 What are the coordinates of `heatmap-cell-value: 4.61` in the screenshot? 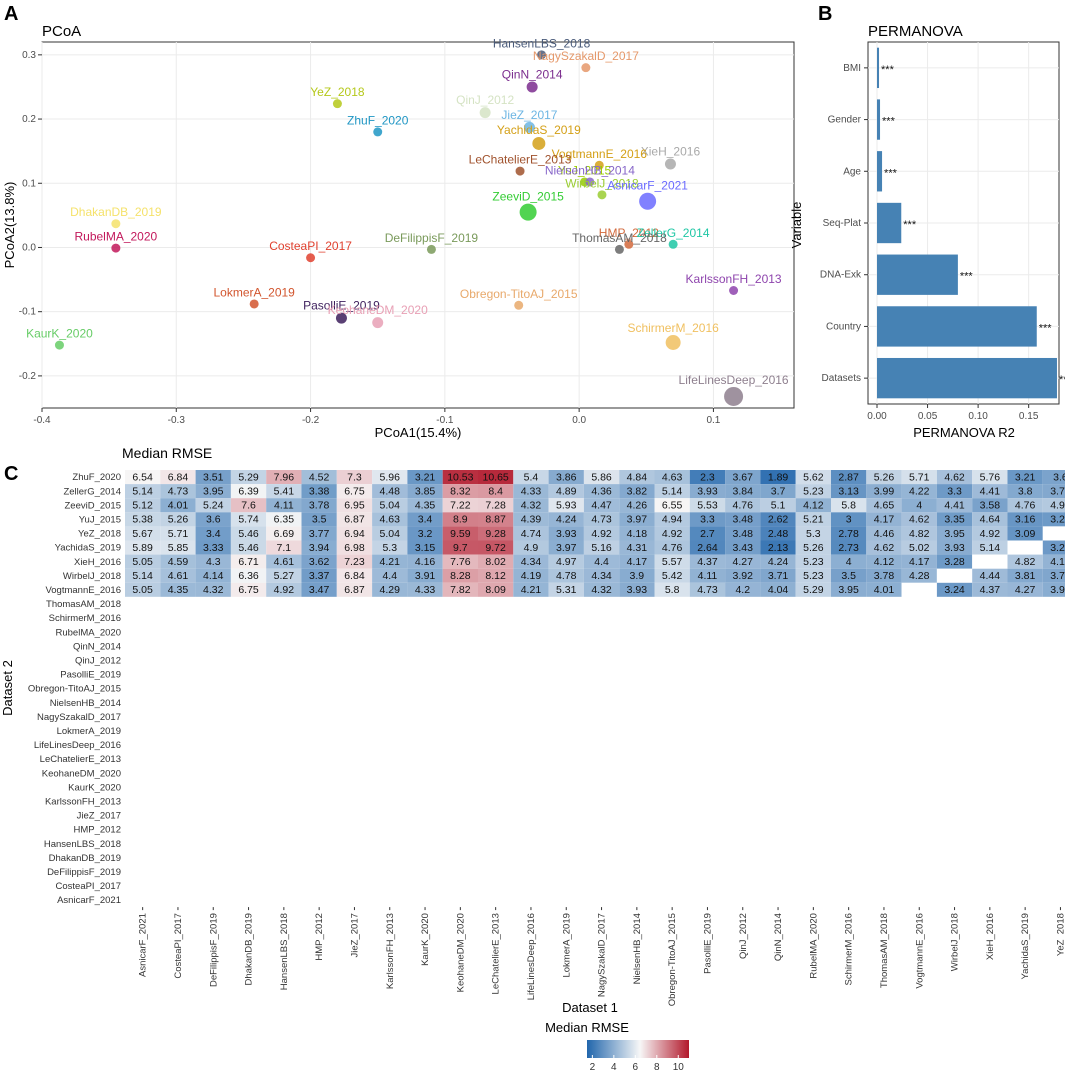 It's located at (178, 576).